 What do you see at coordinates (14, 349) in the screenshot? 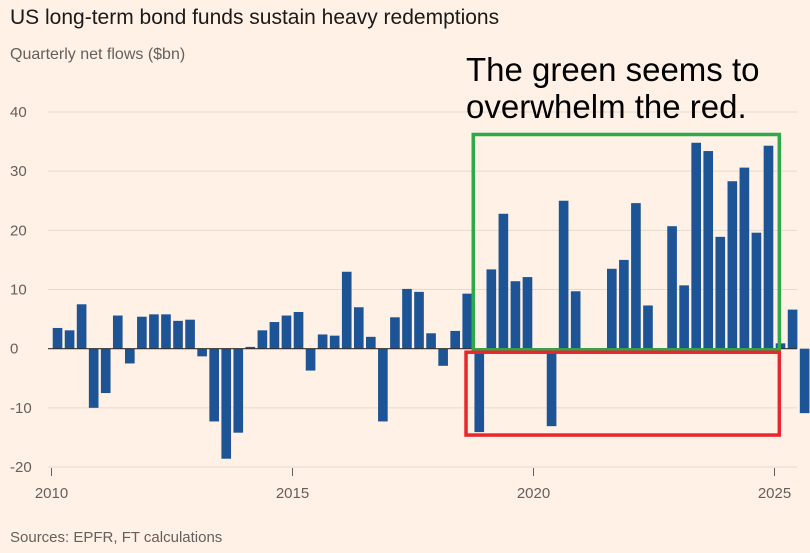
I see `y-tick-label: 0` at bounding box center [14, 349].